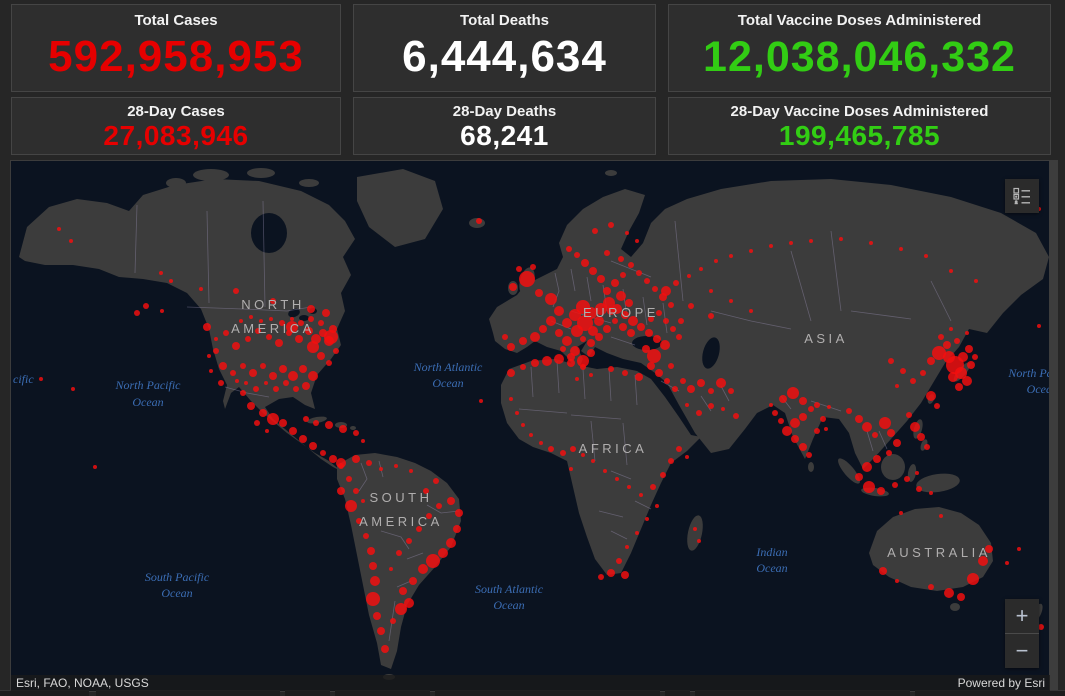 This screenshot has width=1065, height=696. I want to click on legend-button, so click(1022, 196).